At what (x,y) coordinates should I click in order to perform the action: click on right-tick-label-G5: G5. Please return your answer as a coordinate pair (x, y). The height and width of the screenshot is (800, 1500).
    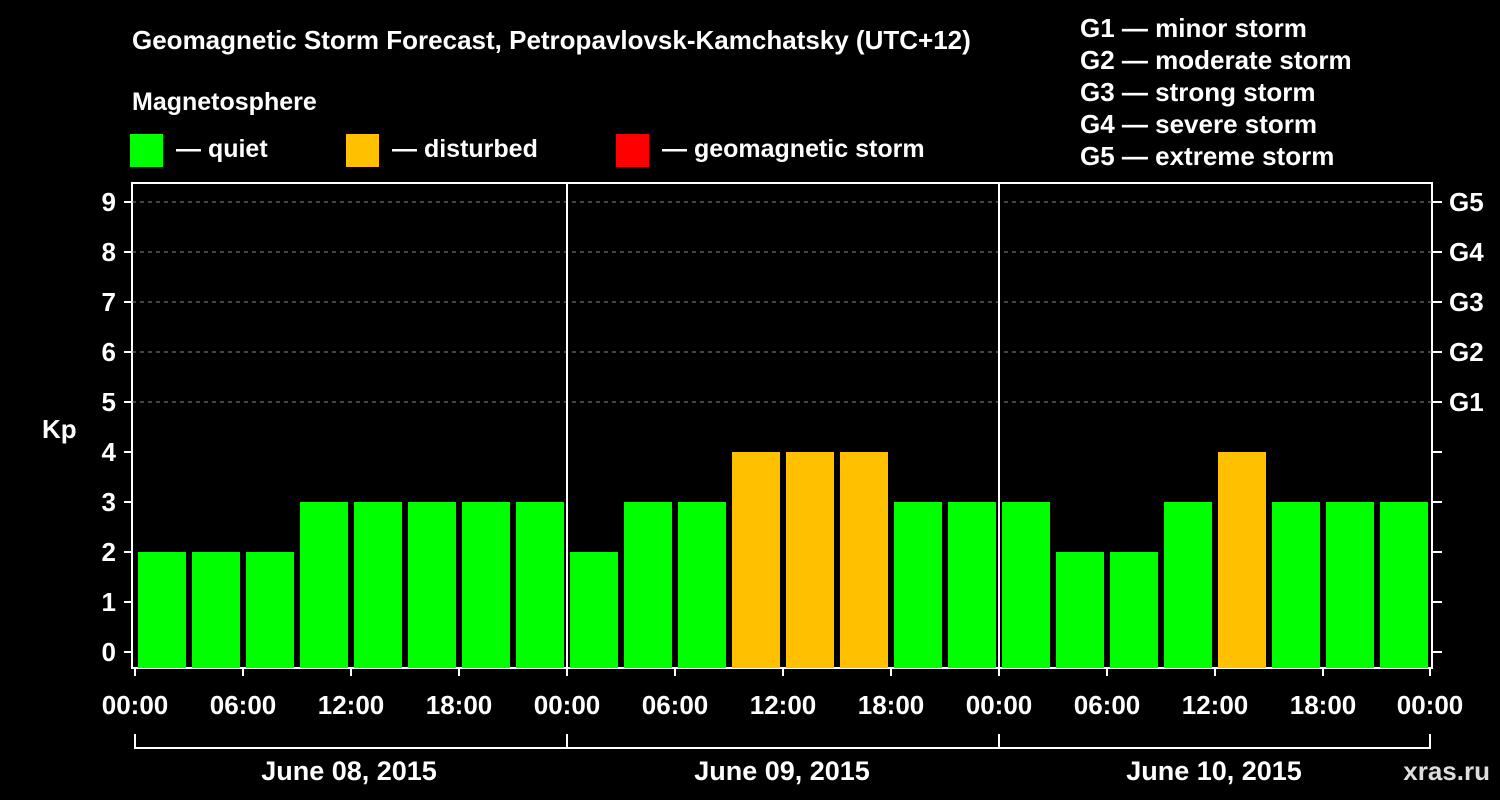
    Looking at the image, I should click on (1466, 202).